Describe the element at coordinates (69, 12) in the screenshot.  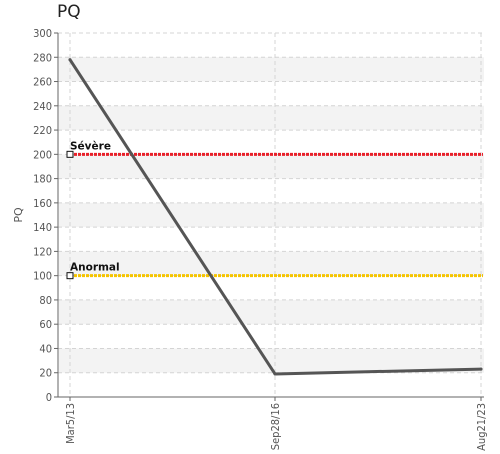
I see `chart-title: PQ` at that location.